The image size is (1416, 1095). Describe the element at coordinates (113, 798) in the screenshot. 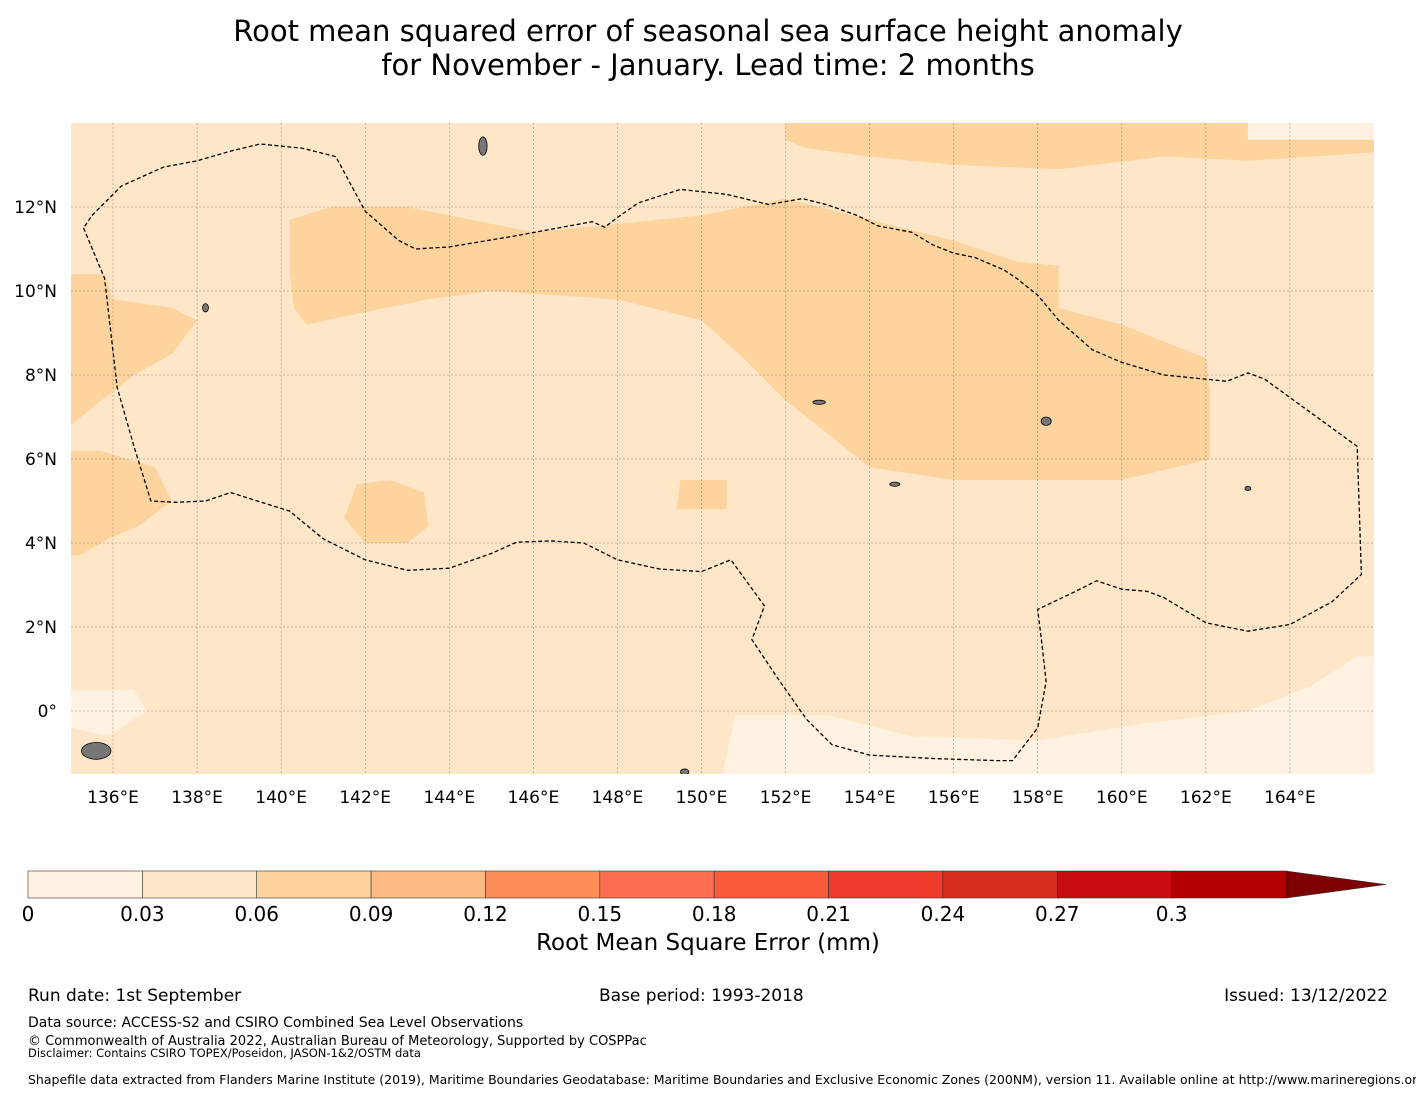

I see `longitude-tick-label: 136°E` at that location.